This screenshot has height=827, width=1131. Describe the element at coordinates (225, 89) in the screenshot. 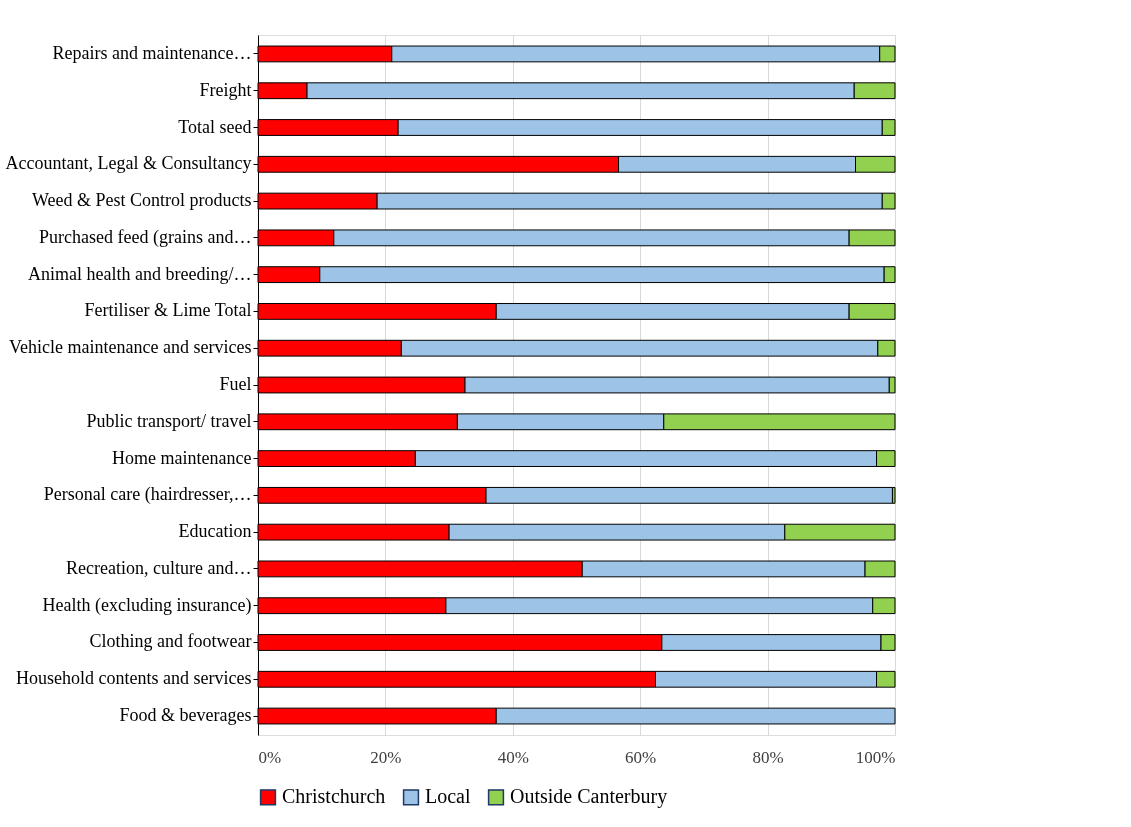

I see `y-tick-label: Freight` at that location.